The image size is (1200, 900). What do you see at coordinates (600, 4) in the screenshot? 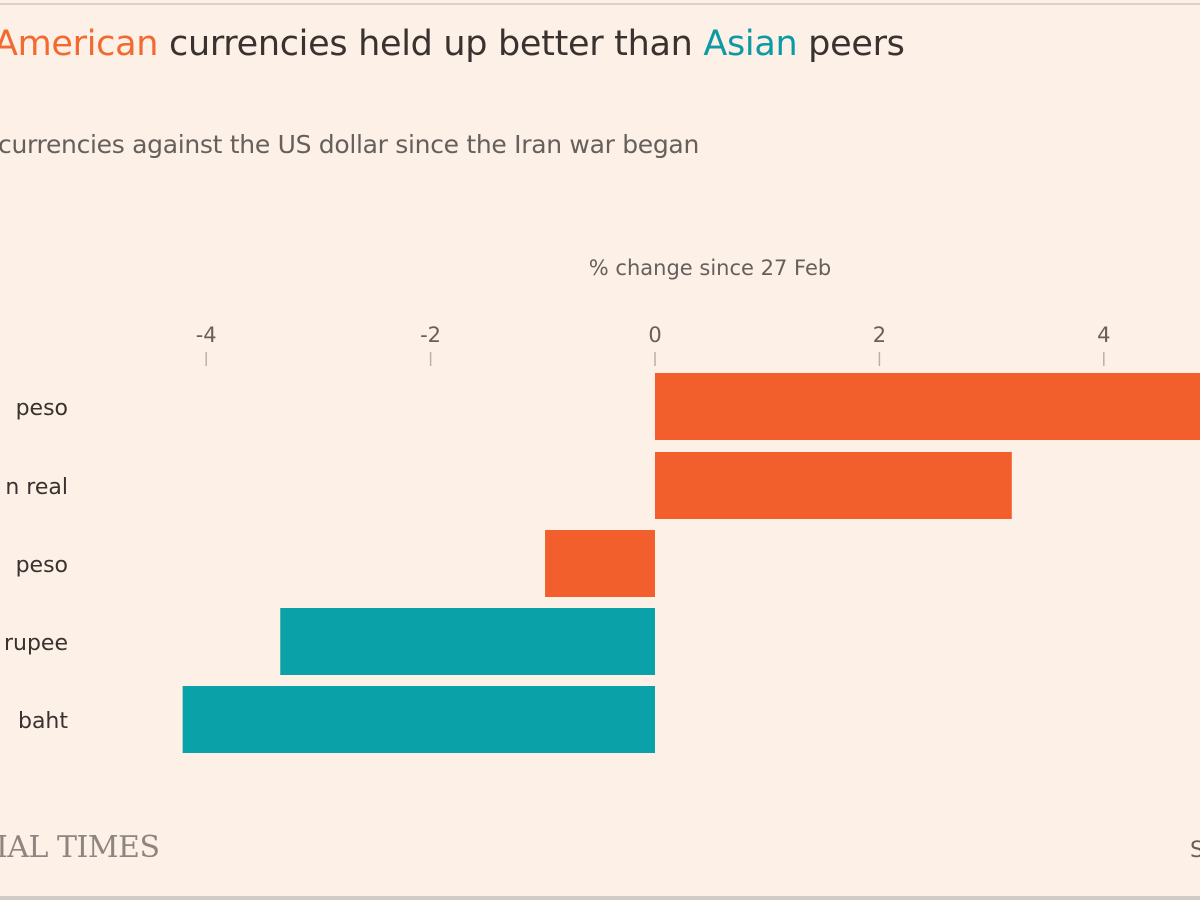
I see `top-border` at bounding box center [600, 4].